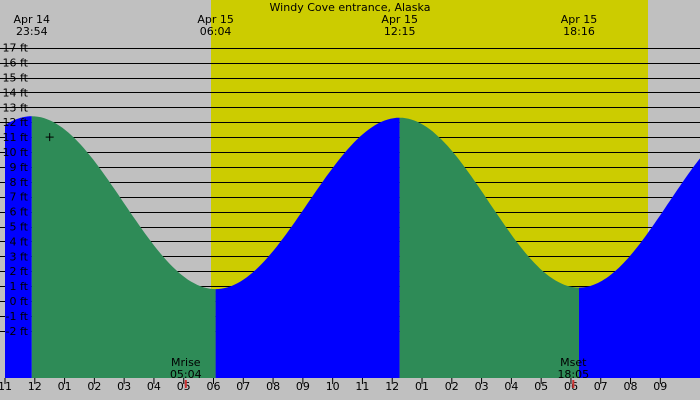  What do you see at coordinates (17, 316) in the screenshot?
I see `y-tick-label: -1 ft` at bounding box center [17, 316].